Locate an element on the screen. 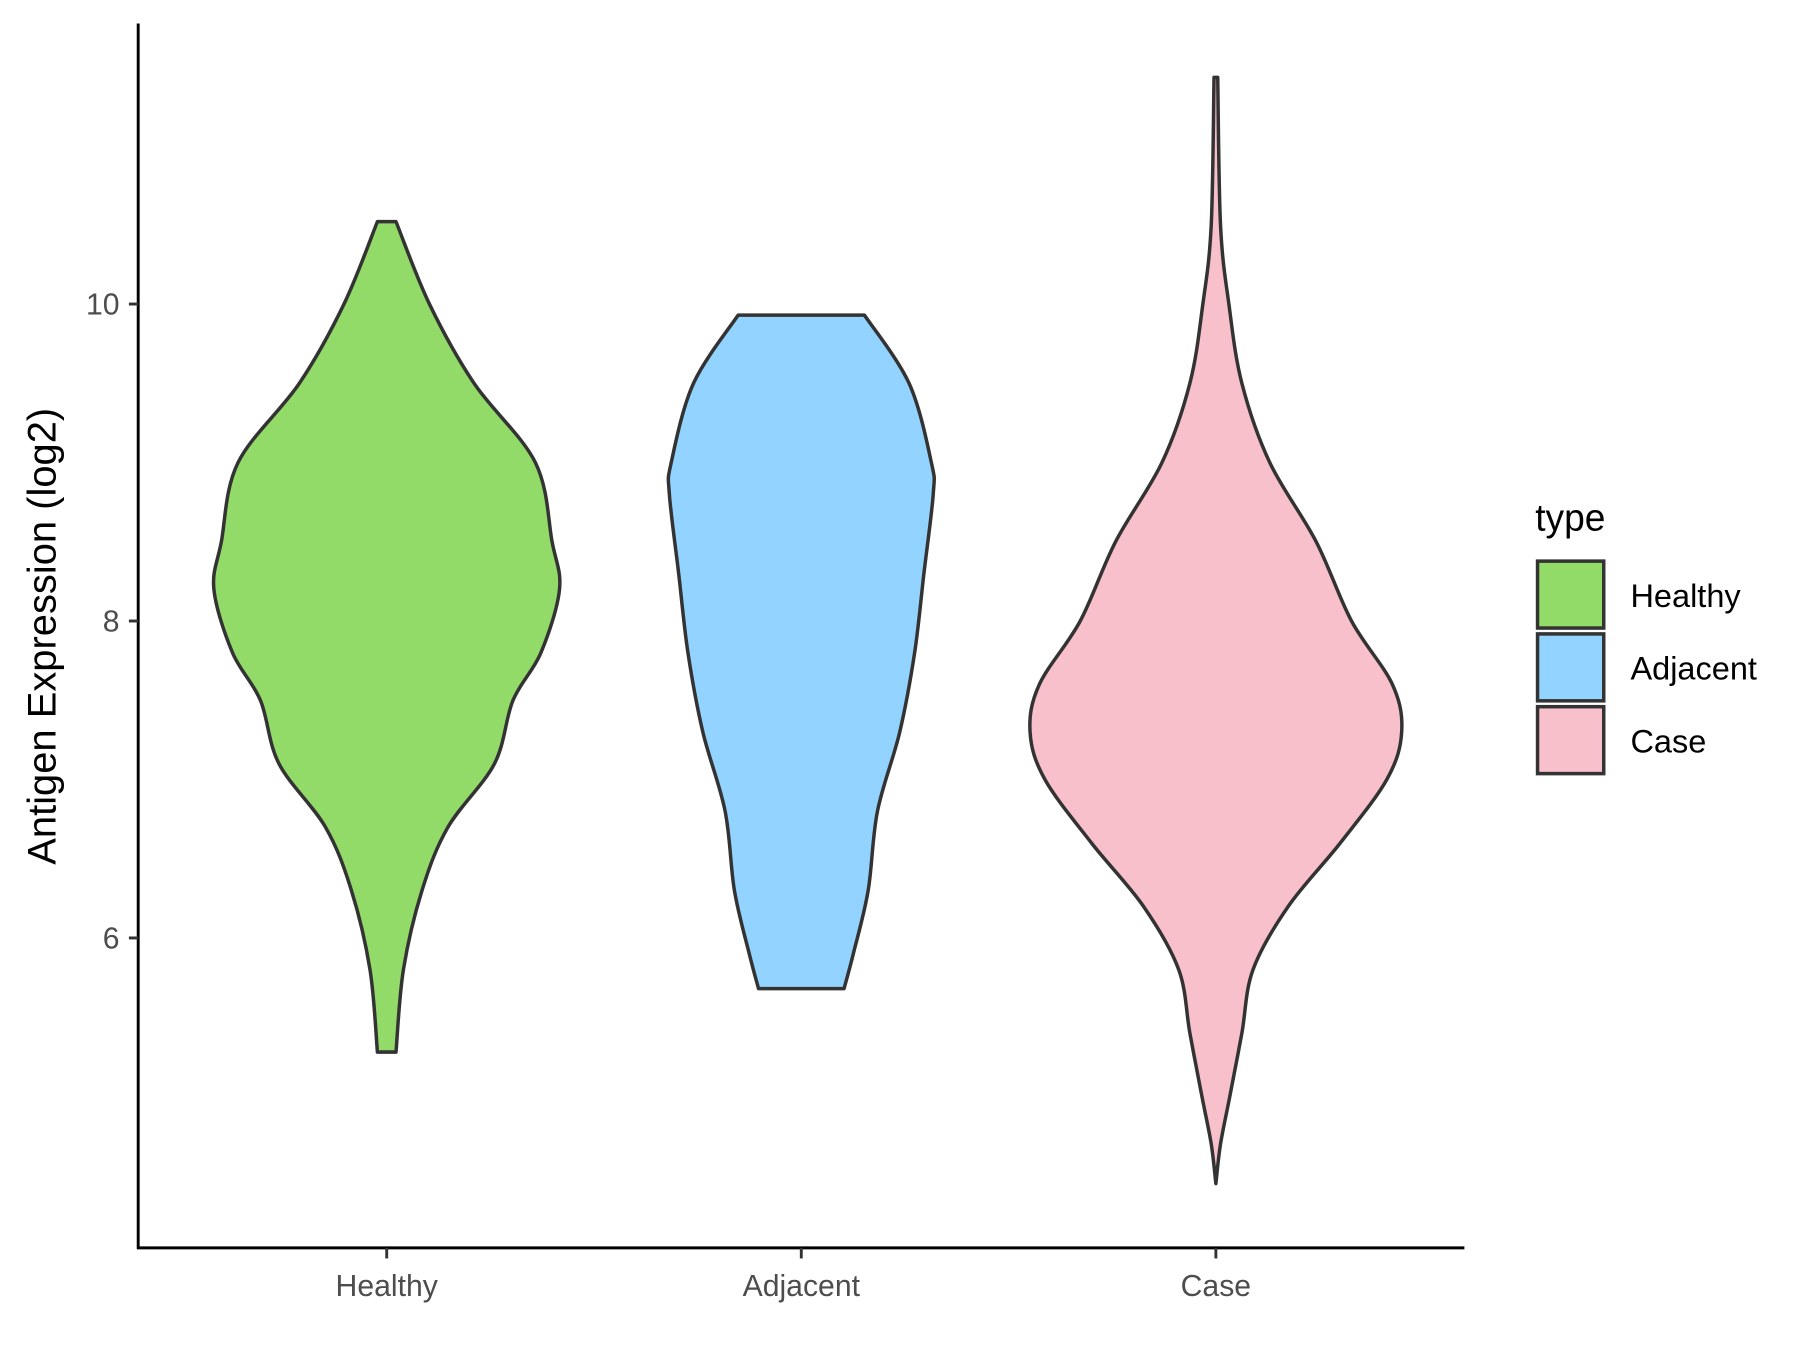  legend-swatch-case is located at coordinates (1570, 740).